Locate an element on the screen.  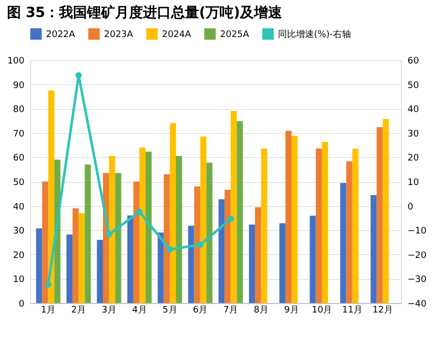
y2-tick-label: −20 is located at coordinates (417, 255).